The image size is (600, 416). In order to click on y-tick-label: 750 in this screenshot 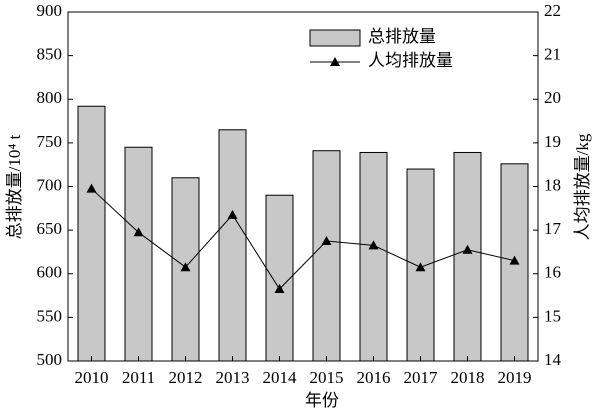, I will do `click(50, 141)`.